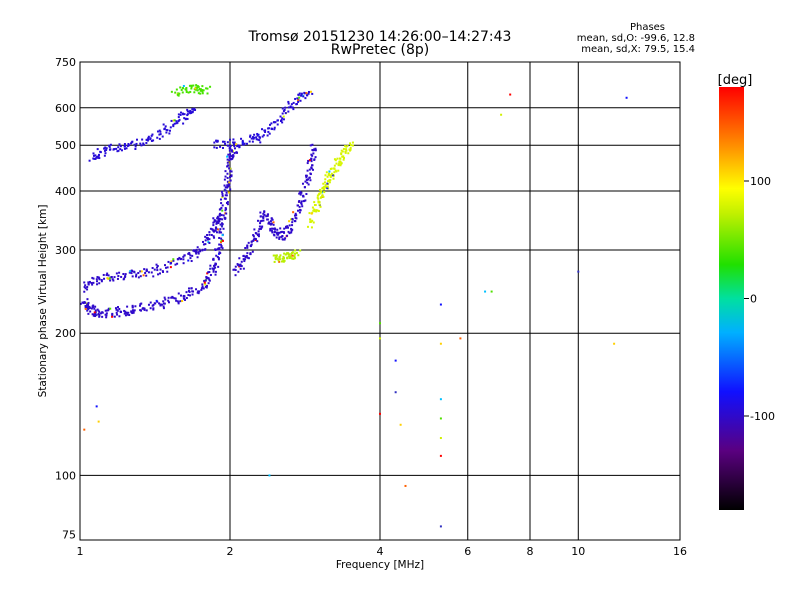  I want to click on x-tick-label: 1, so click(80, 551).